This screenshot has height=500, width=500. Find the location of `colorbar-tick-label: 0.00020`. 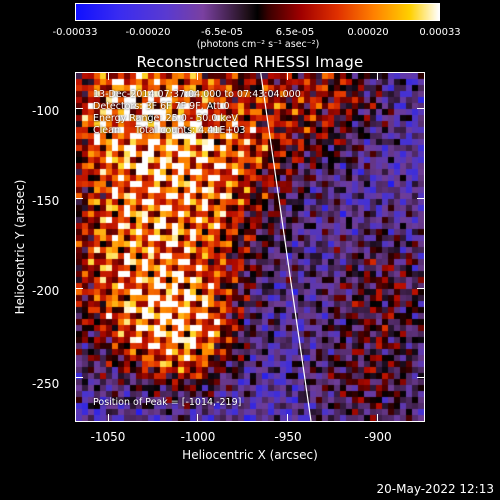

colorbar-tick-label: 0.00020 is located at coordinates (368, 32).